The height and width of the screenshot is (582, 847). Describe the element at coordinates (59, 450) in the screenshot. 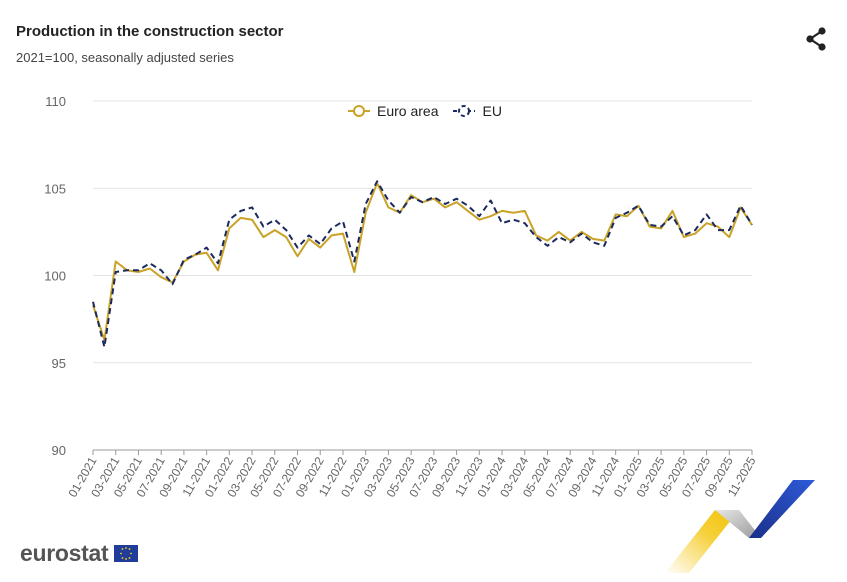

I see `y-tick-label: 90` at that location.